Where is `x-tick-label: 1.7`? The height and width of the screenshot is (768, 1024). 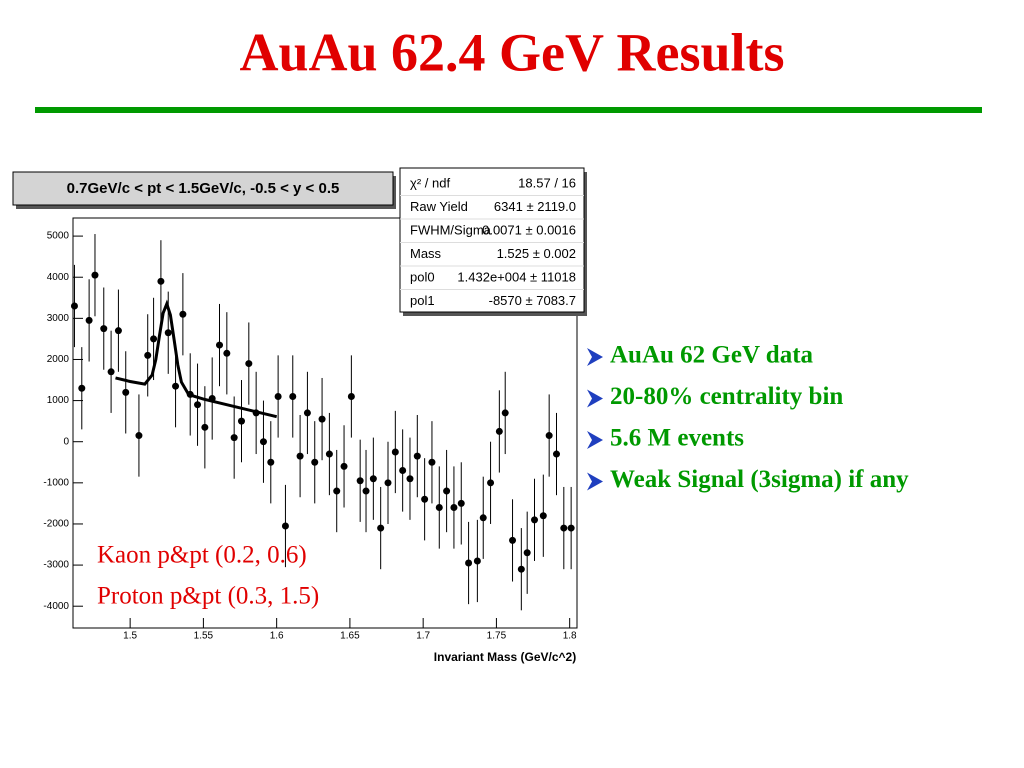
x-tick-label: 1.7 is located at coordinates (423, 636).